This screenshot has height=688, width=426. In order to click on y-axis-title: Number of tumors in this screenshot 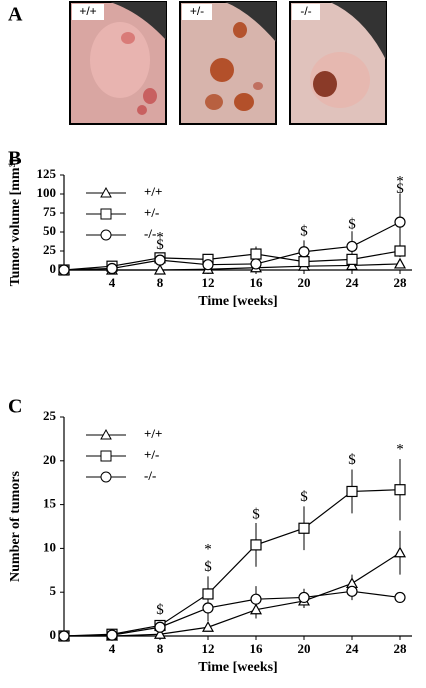, I will do `click(15, 526)`.